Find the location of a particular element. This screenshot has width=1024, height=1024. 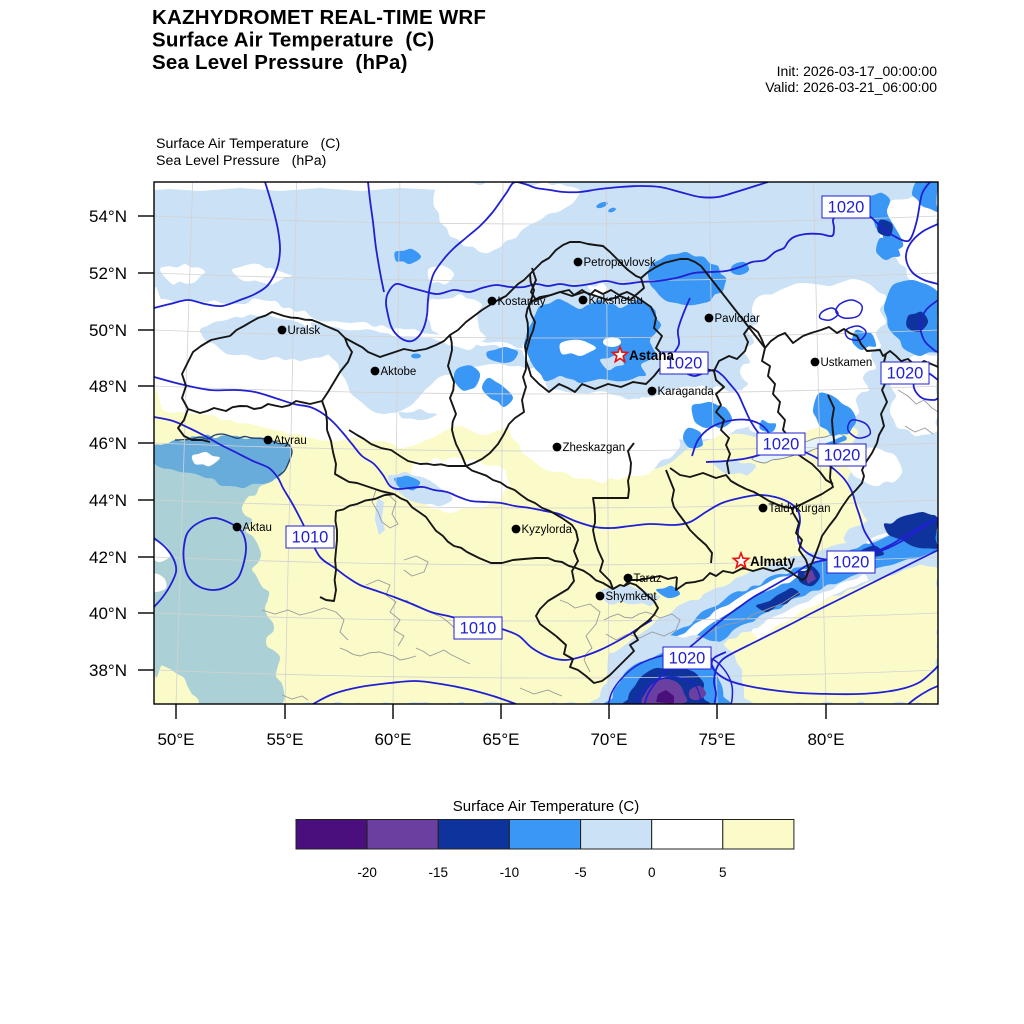

svg-text: Taraz is located at coordinates (648, 579).